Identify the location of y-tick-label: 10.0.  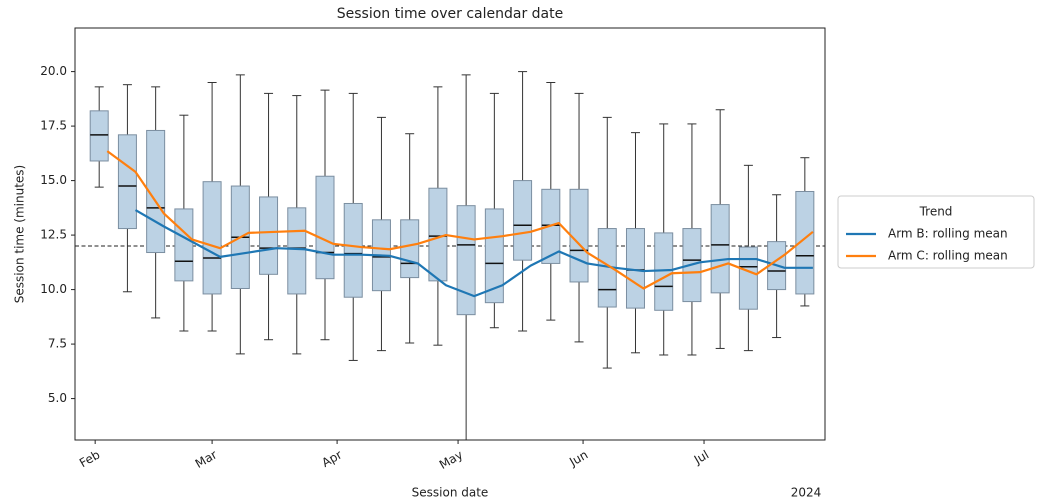
(53, 289).